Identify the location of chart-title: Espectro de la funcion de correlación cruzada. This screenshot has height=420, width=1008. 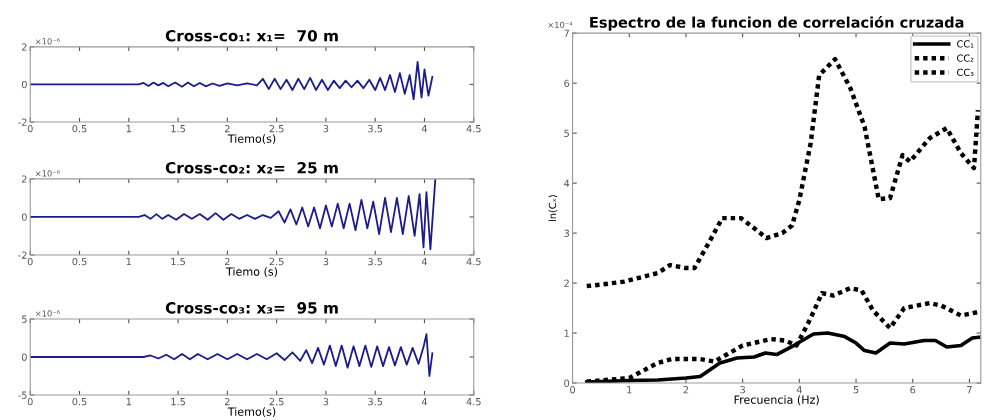
(777, 23).